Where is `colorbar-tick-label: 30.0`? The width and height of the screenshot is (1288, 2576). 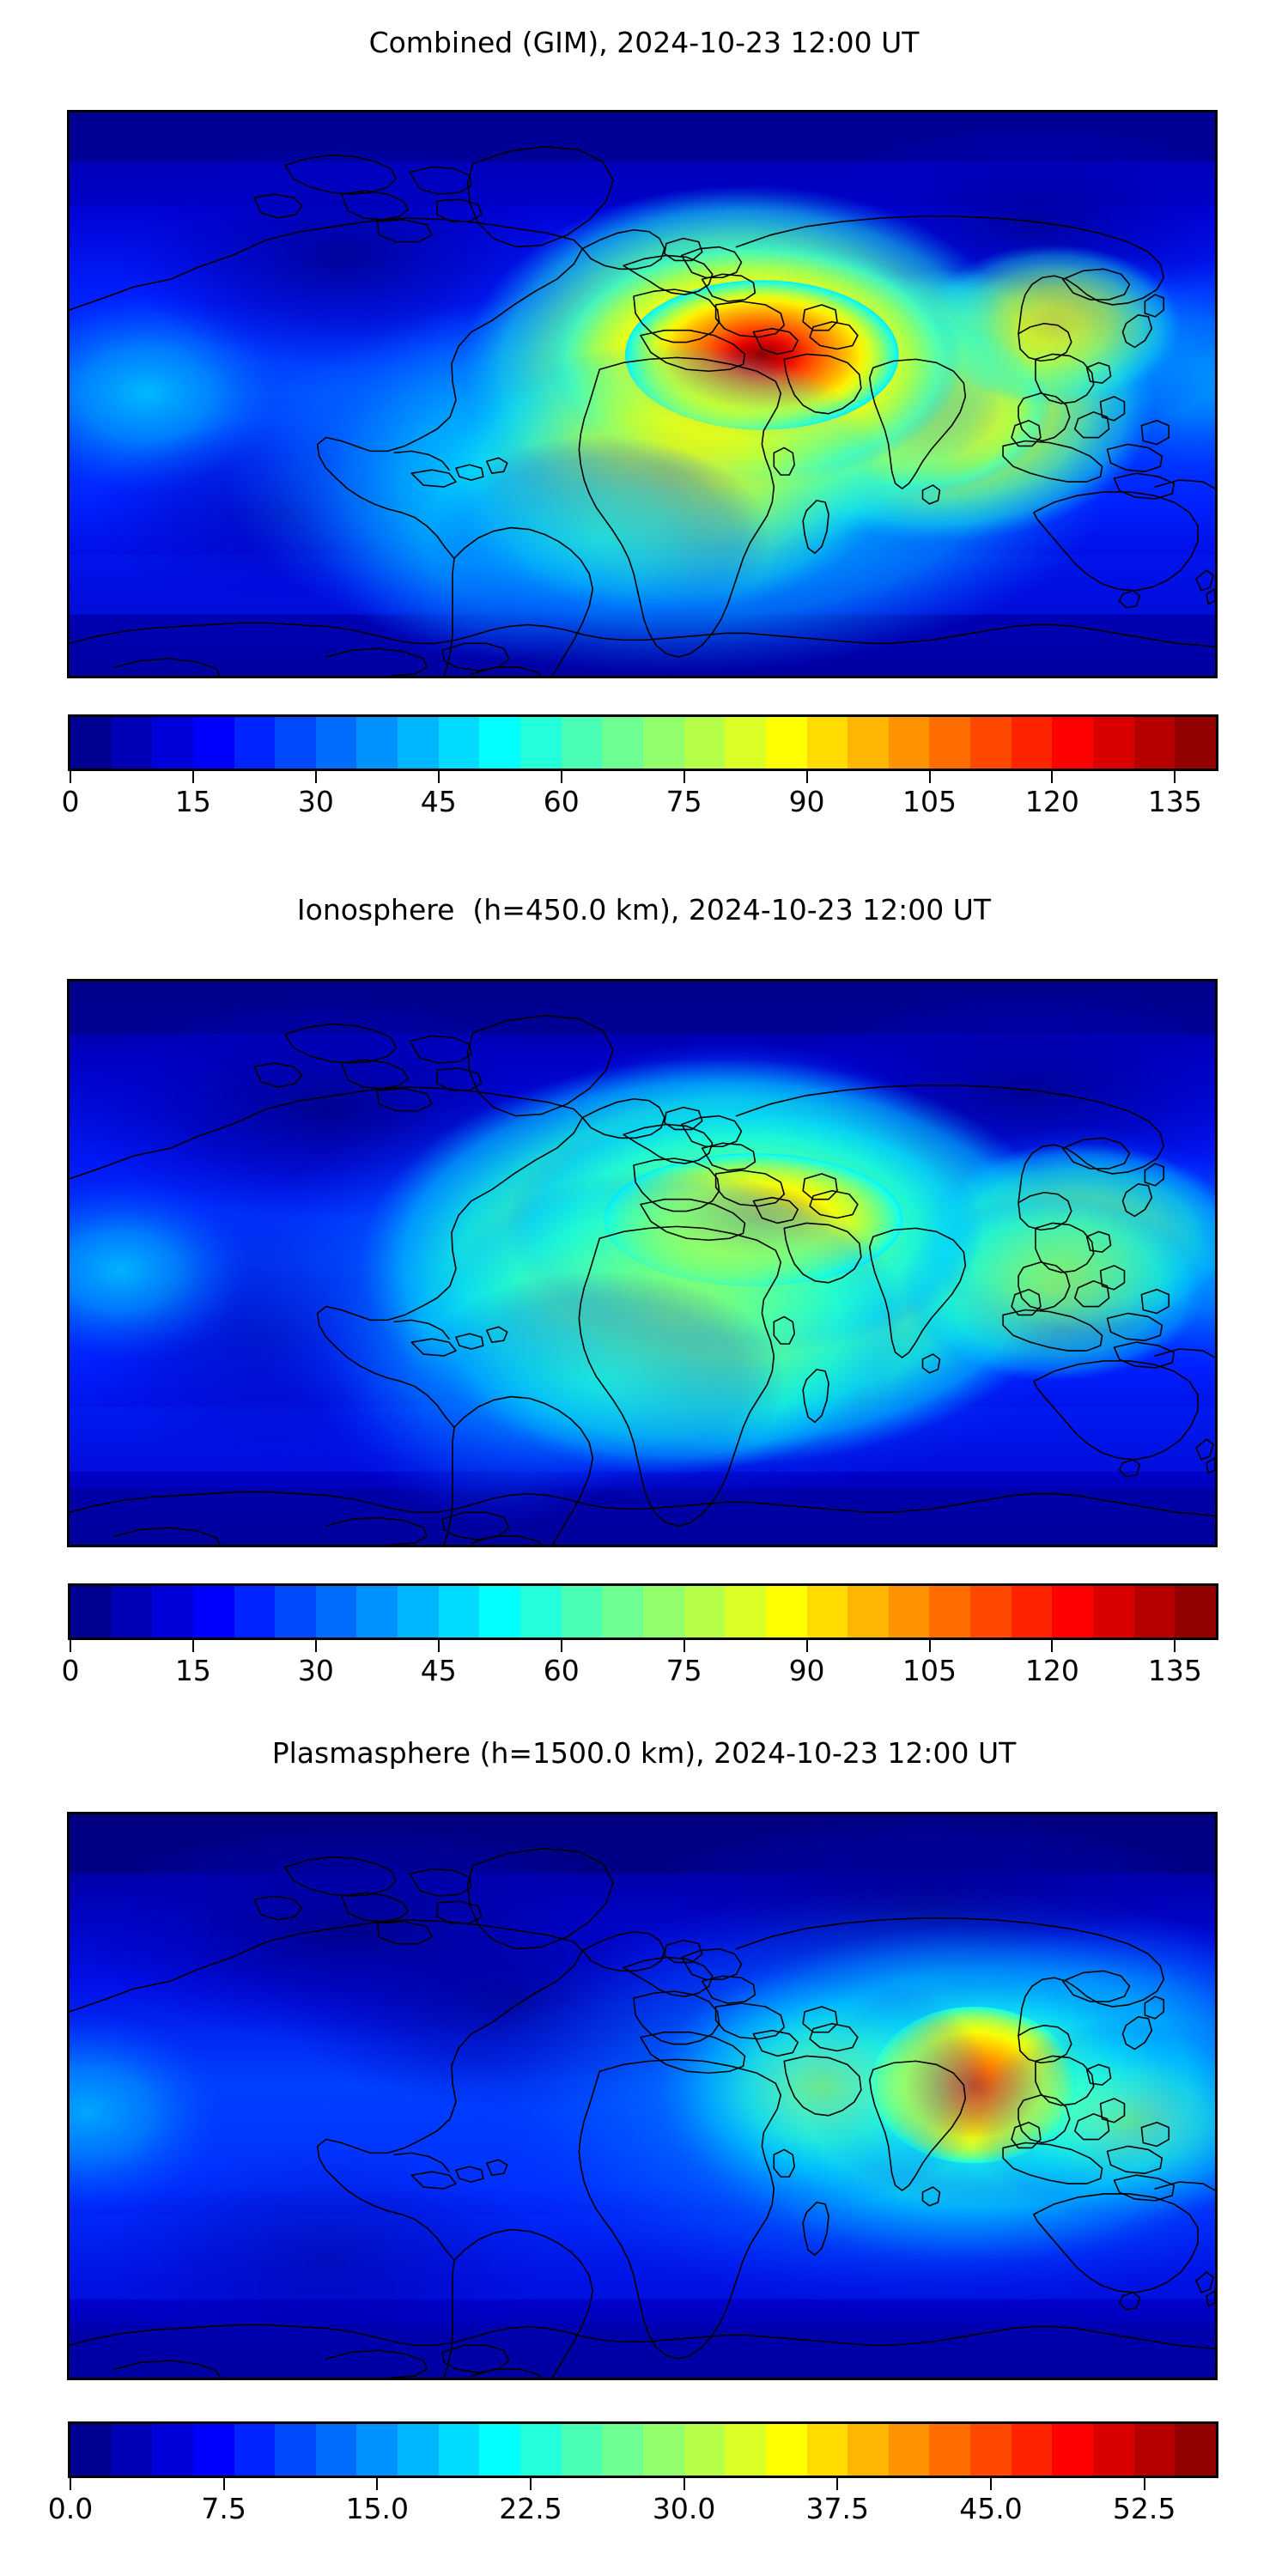 colorbar-tick-label: 30.0 is located at coordinates (684, 2508).